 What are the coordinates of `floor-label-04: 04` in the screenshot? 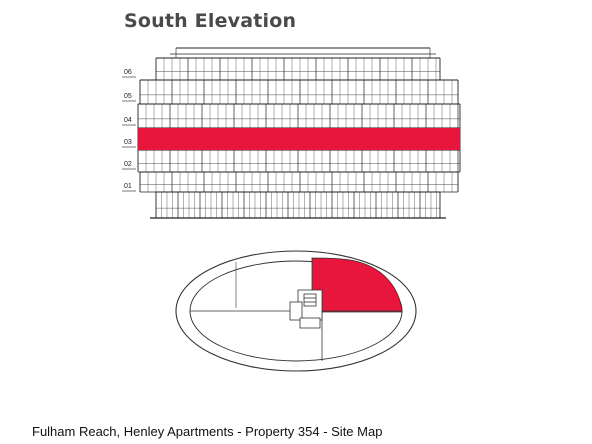 It's located at (128, 120).